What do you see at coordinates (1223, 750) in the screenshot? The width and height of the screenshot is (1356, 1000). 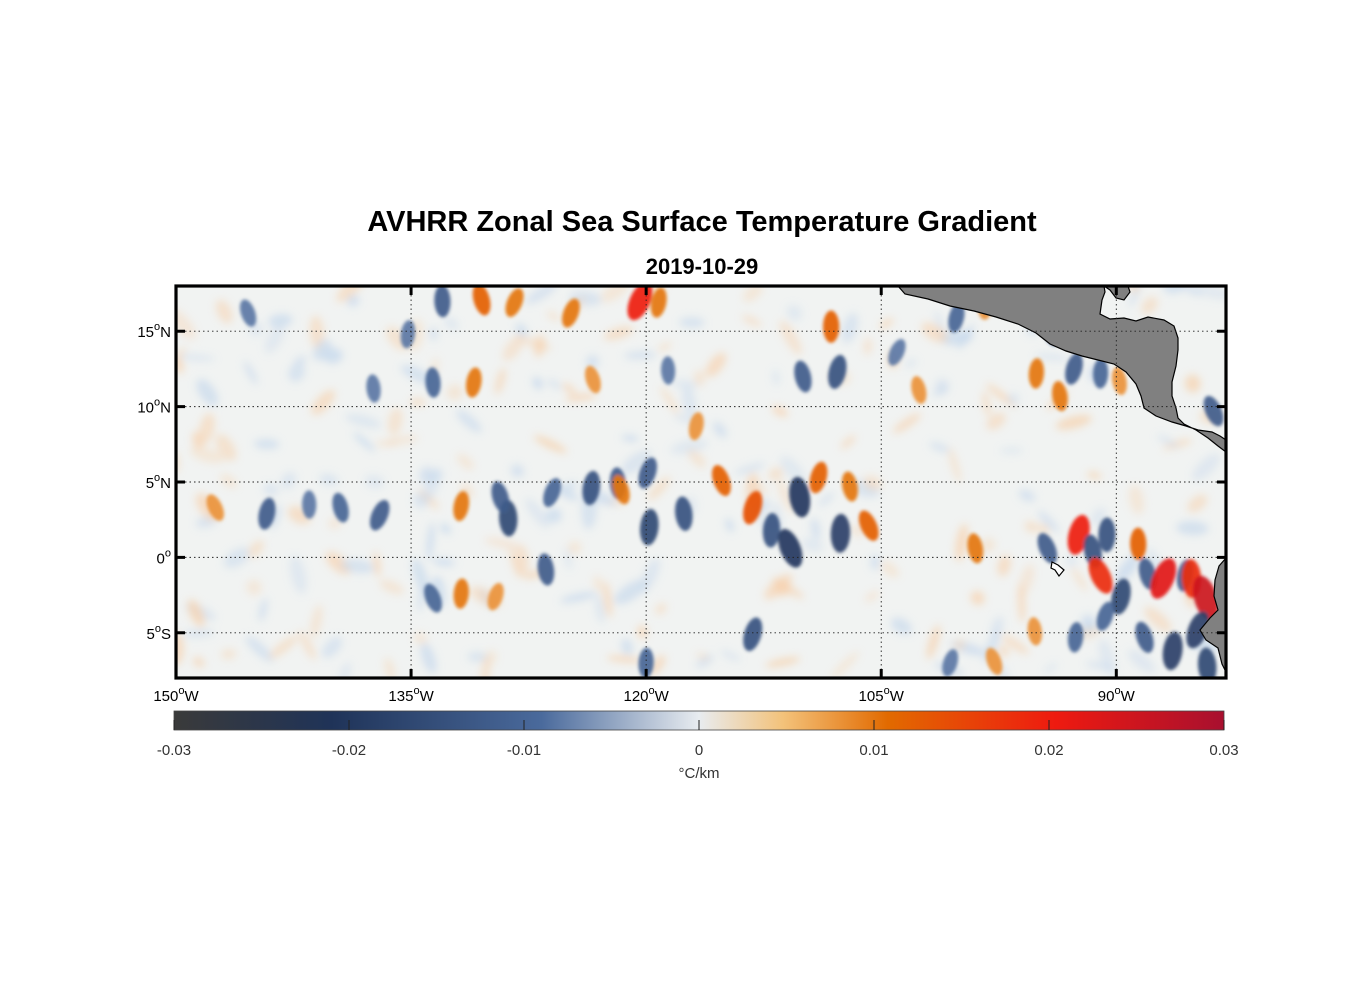 I see `colorbar-tick-label: 0.03` at bounding box center [1223, 750].